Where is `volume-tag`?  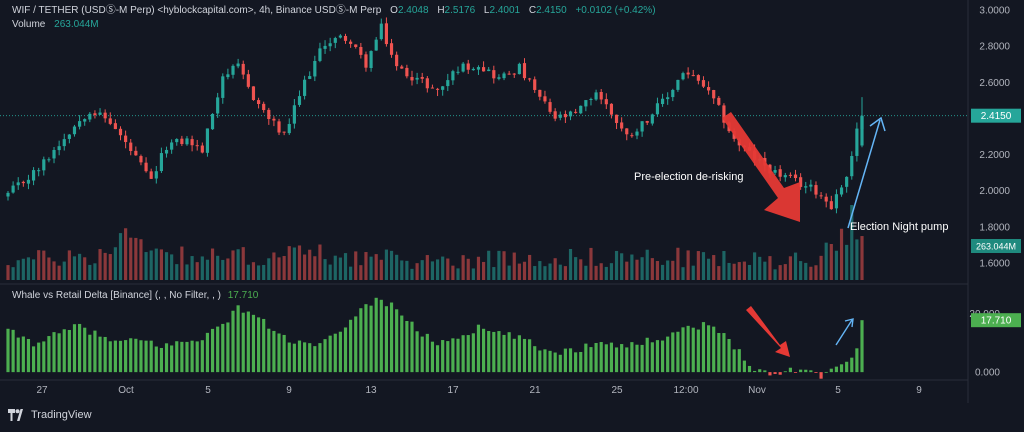 volume-tag is located at coordinates (996, 246).